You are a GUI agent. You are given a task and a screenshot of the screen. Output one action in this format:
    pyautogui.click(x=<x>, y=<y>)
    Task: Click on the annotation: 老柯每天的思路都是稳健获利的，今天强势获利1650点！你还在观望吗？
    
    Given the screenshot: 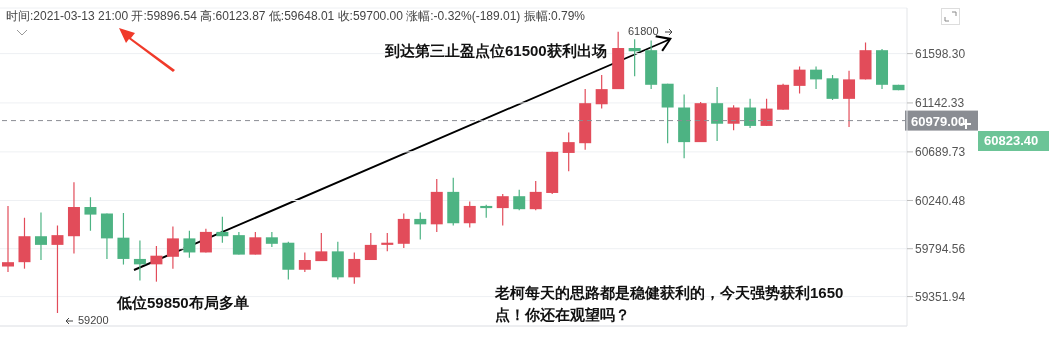 What is the action you would take?
    pyautogui.click(x=670, y=304)
    